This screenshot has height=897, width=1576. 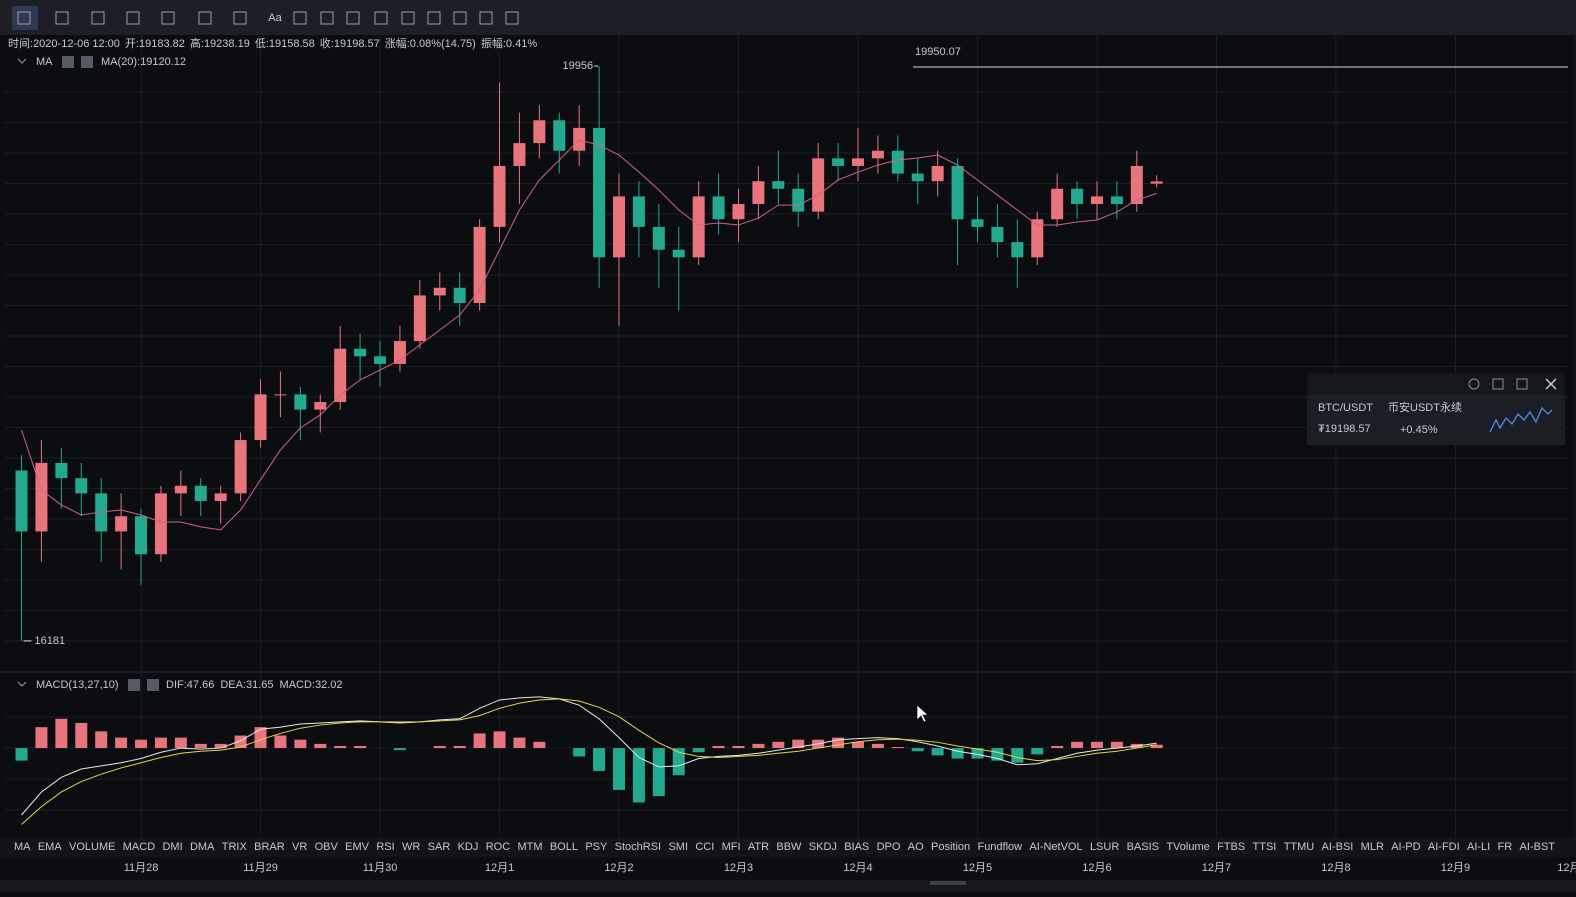 I want to click on indicator-tab: AI-BSI, so click(x=1338, y=847).